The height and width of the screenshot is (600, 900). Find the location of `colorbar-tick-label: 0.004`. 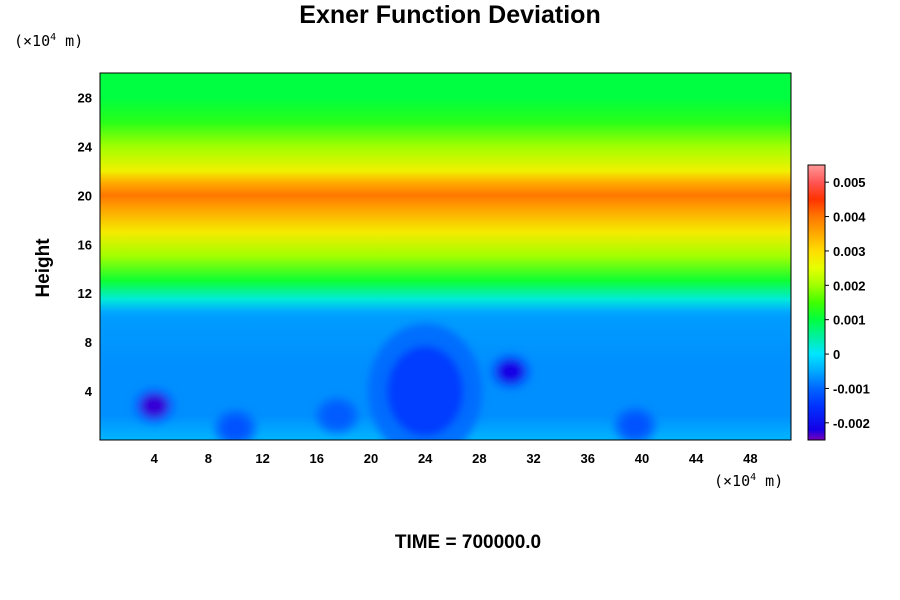

colorbar-tick-label: 0.004 is located at coordinates (849, 217).